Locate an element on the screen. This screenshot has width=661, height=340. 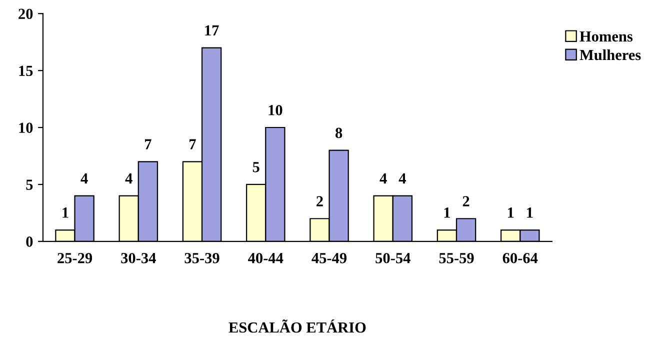
legend-label: Mulheres is located at coordinates (610, 54).